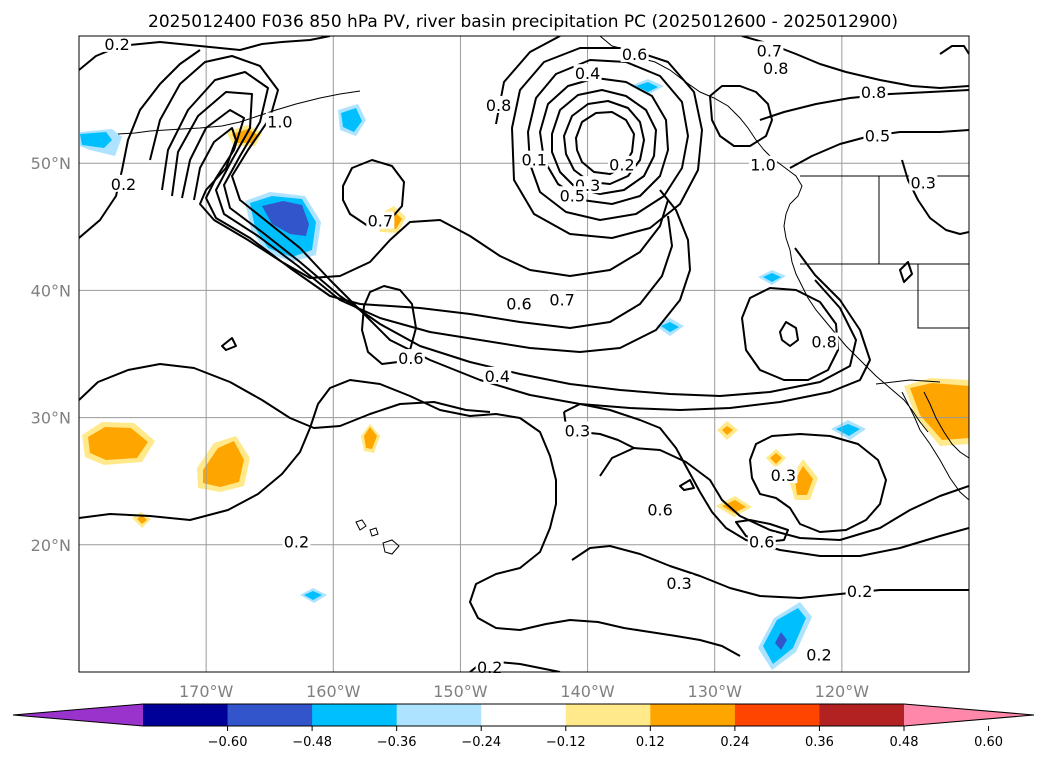 This screenshot has width=1047, height=765. I want to click on state-border, so click(943, 296).